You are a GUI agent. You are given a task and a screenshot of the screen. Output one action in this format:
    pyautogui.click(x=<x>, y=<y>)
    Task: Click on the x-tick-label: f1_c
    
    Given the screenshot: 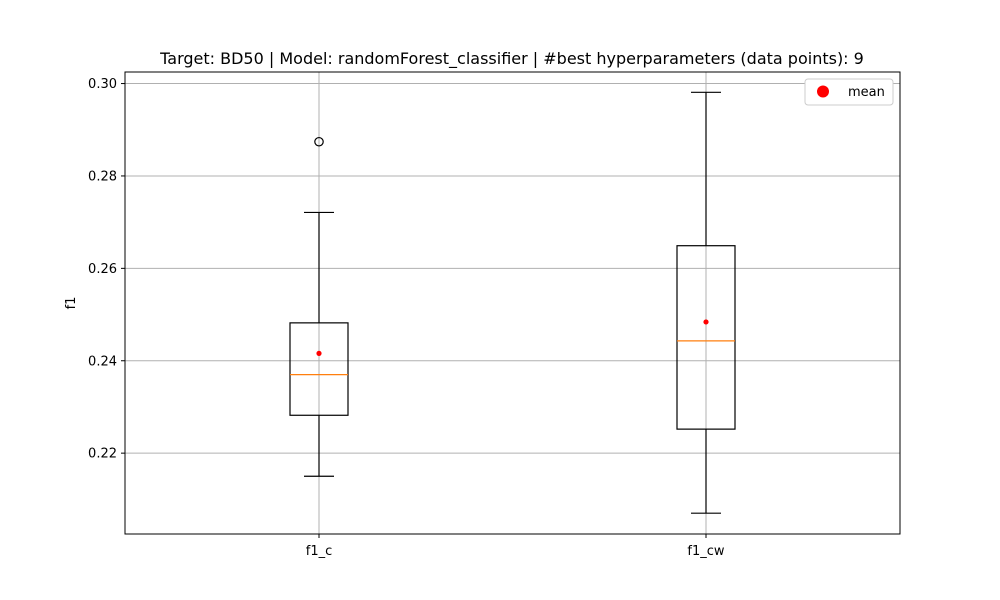 What is the action you would take?
    pyautogui.click(x=319, y=551)
    